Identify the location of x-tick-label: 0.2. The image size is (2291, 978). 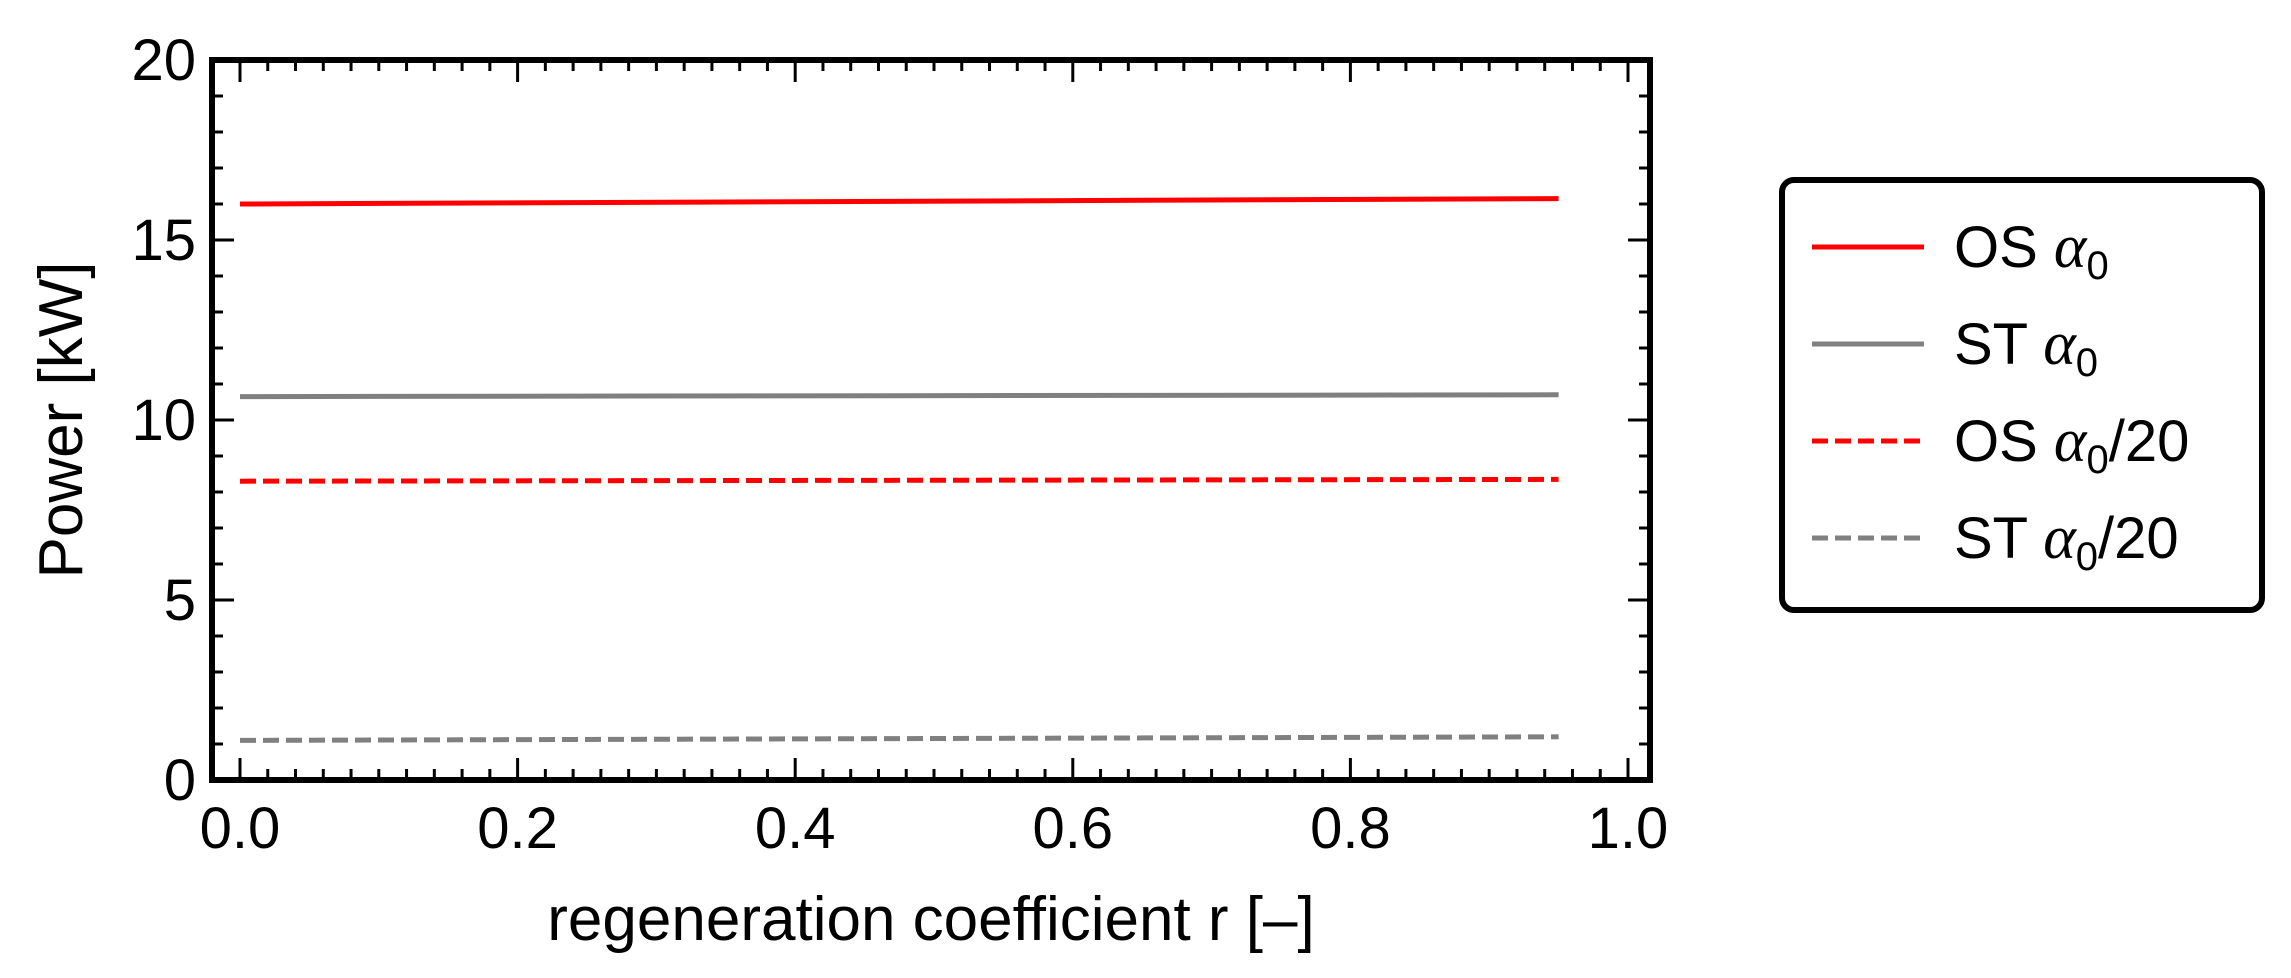
(517, 828).